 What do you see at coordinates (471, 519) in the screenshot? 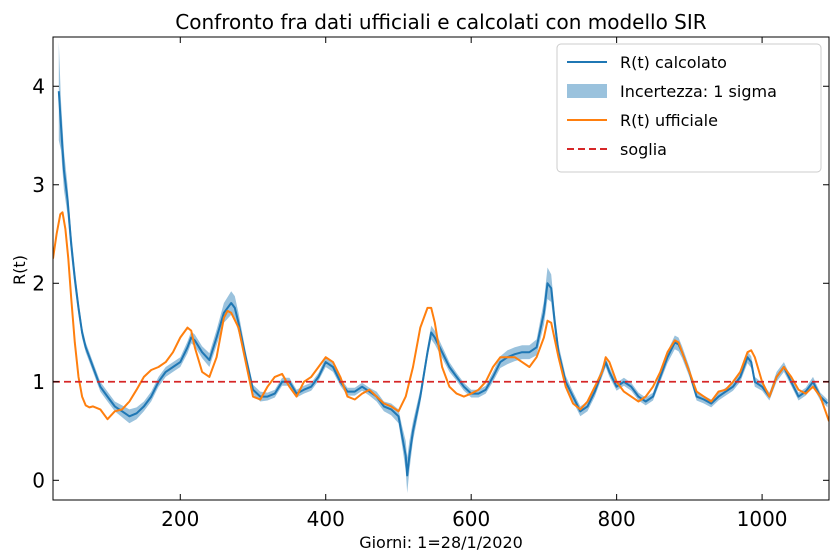
I see `x-tick-label: 600` at bounding box center [471, 519].